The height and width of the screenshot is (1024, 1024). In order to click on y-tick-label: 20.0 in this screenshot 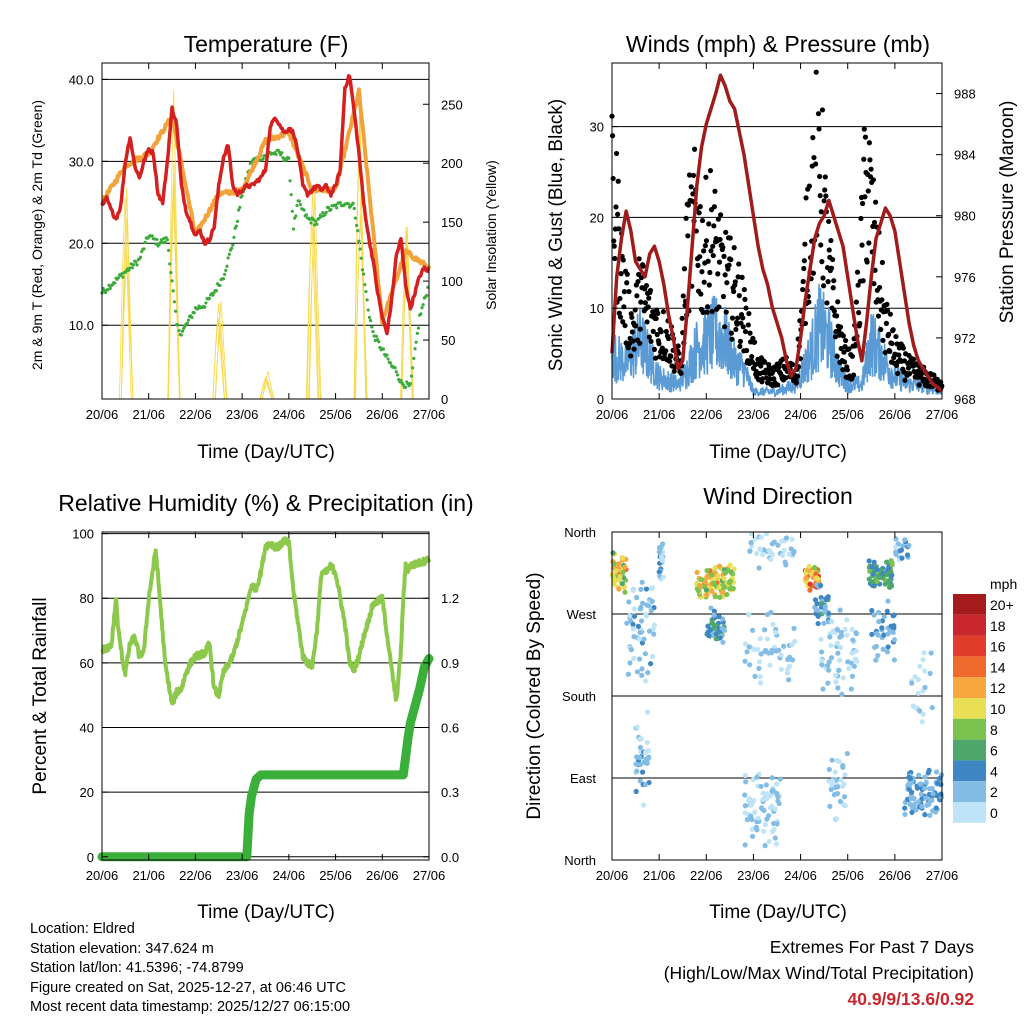, I will do `click(81, 243)`.